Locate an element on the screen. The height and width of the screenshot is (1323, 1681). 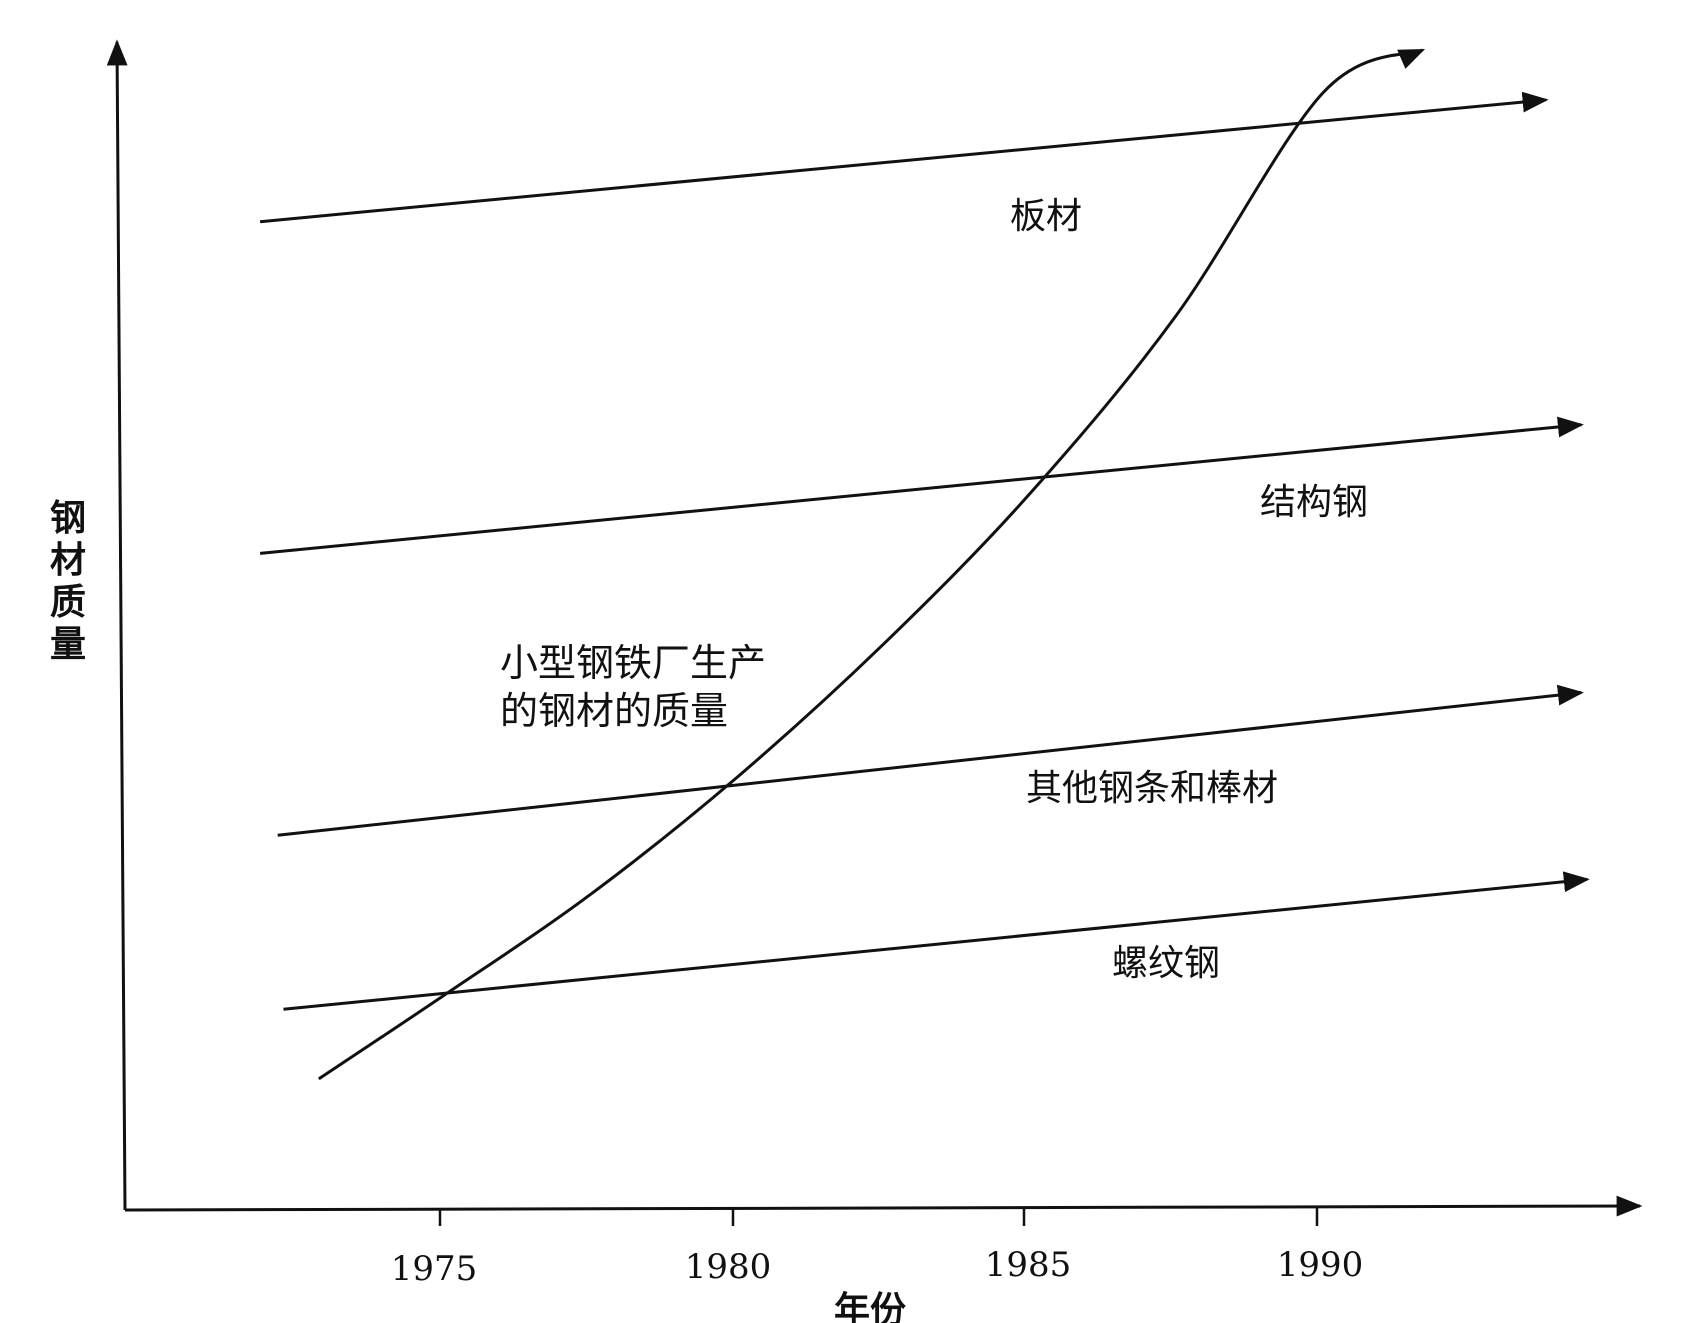
x-tick-label: 1980 is located at coordinates (728, 1267).